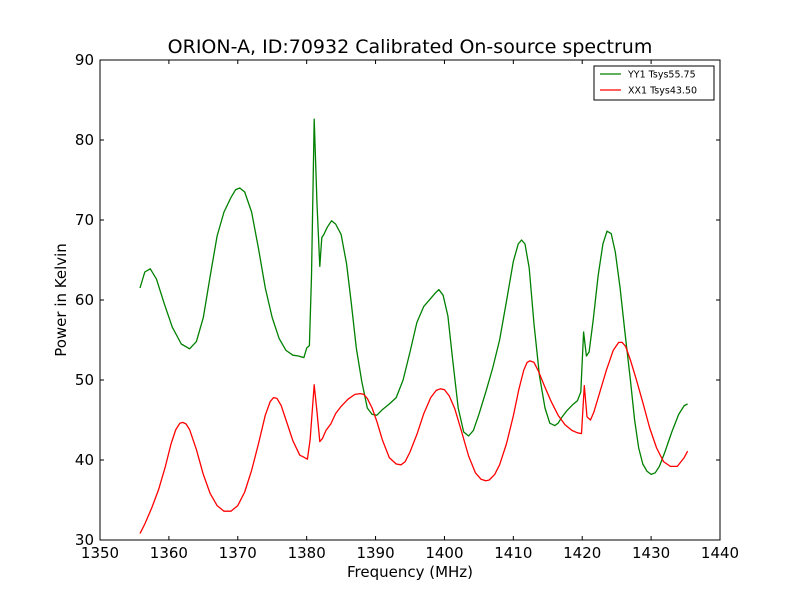 The width and height of the screenshot is (800, 604). Describe the element at coordinates (84, 380) in the screenshot. I see `y-tick-label: 50` at that location.